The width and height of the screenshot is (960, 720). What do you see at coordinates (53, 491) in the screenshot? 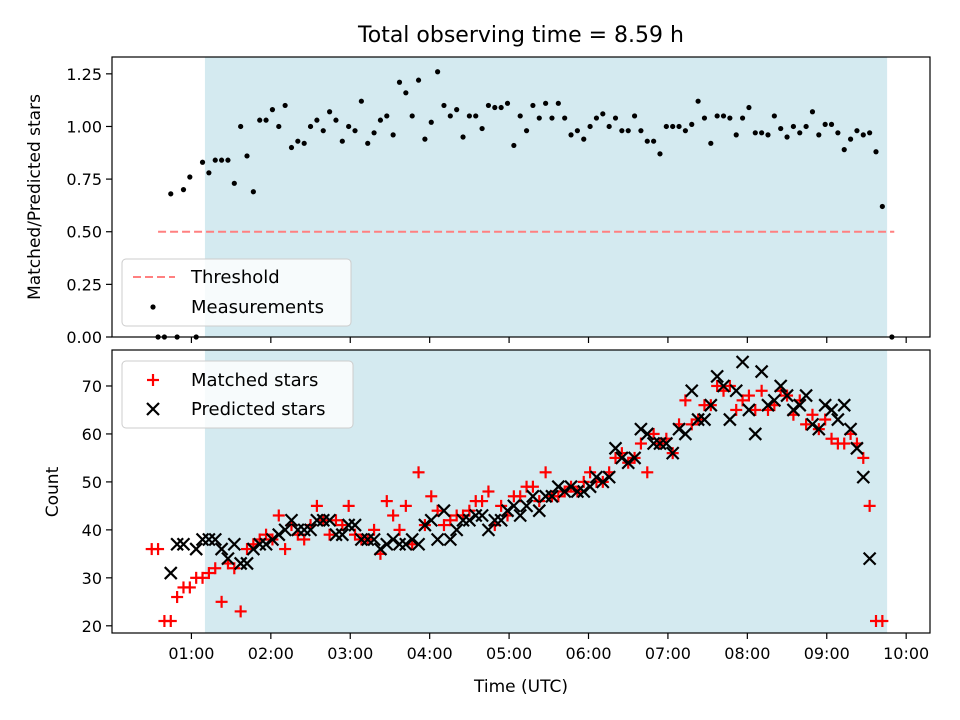
I see `count-y-axis-label: Count` at bounding box center [53, 491].